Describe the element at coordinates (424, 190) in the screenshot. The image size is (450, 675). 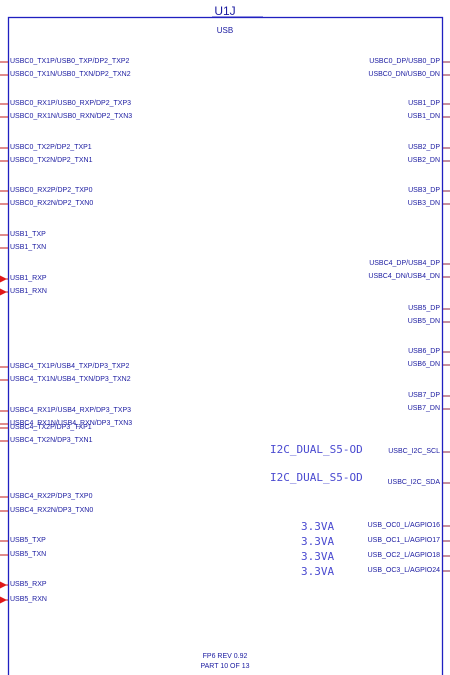
I see `right-pin-label: USB3_DP` at that location.